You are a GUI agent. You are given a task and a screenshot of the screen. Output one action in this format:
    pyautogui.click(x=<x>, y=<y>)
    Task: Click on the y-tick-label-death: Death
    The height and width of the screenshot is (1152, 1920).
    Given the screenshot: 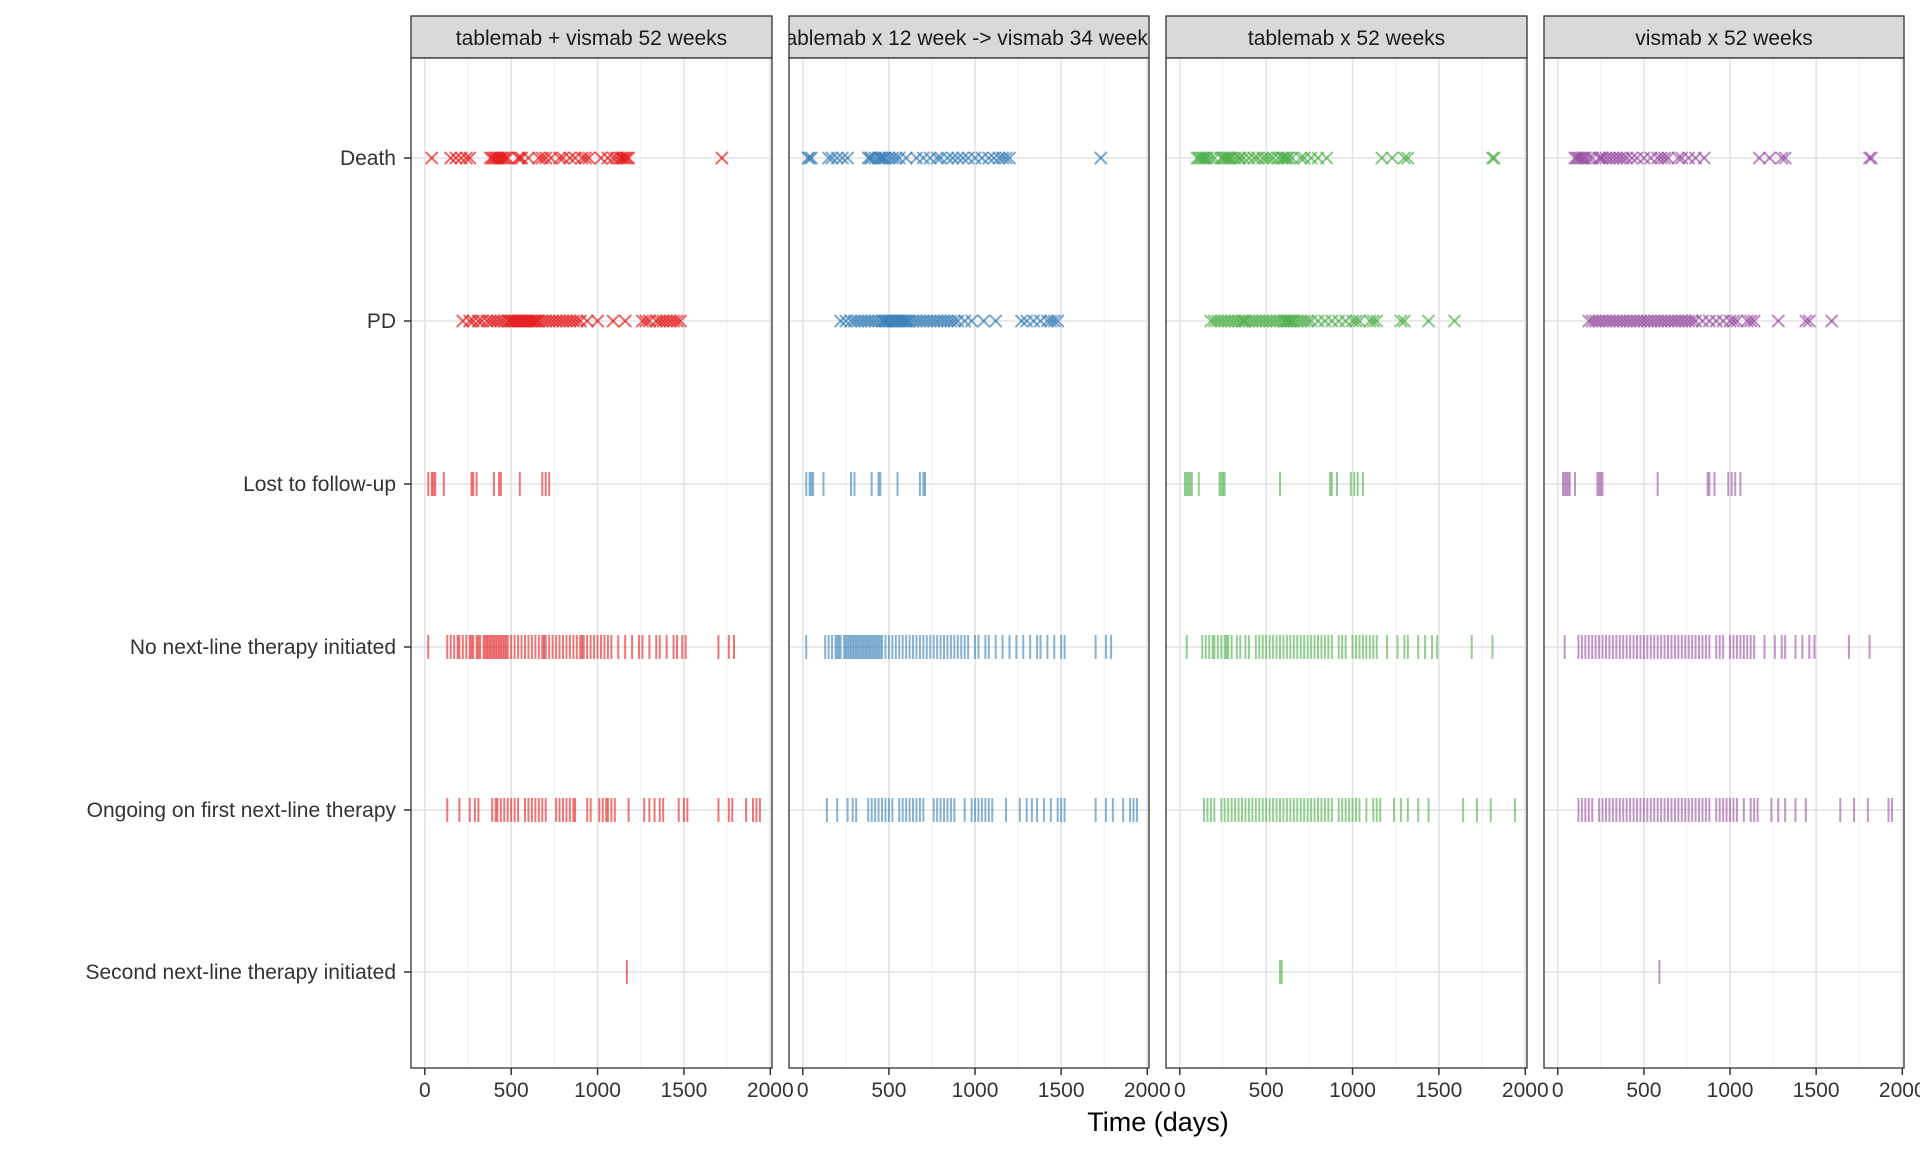 What is the action you would take?
    pyautogui.click(x=368, y=158)
    